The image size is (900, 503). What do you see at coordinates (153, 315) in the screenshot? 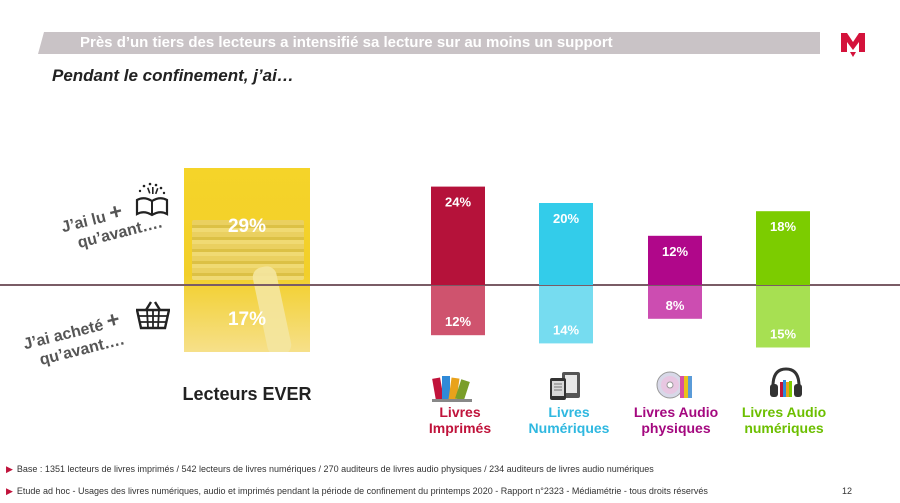
I see `shopping-basket-icon` at bounding box center [153, 315].